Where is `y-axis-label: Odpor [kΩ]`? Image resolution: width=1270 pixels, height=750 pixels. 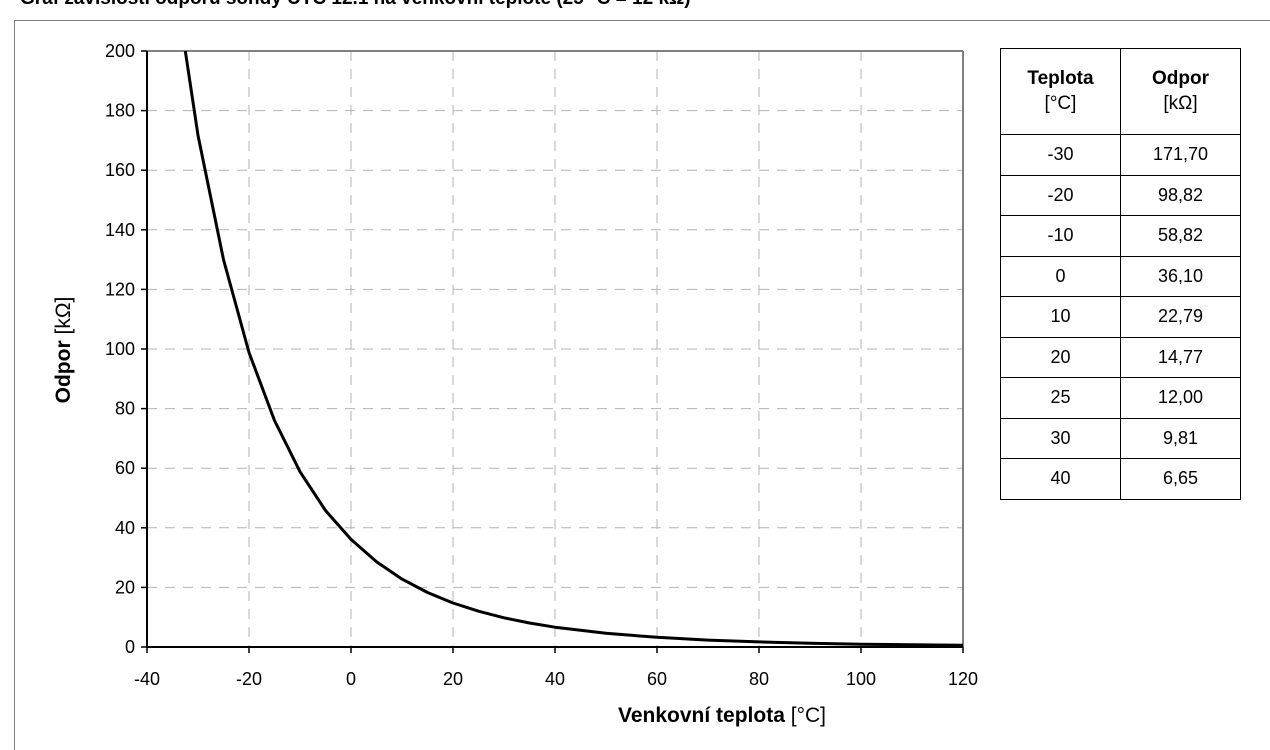
y-axis-label: Odpor [kΩ] is located at coordinates (63, 350).